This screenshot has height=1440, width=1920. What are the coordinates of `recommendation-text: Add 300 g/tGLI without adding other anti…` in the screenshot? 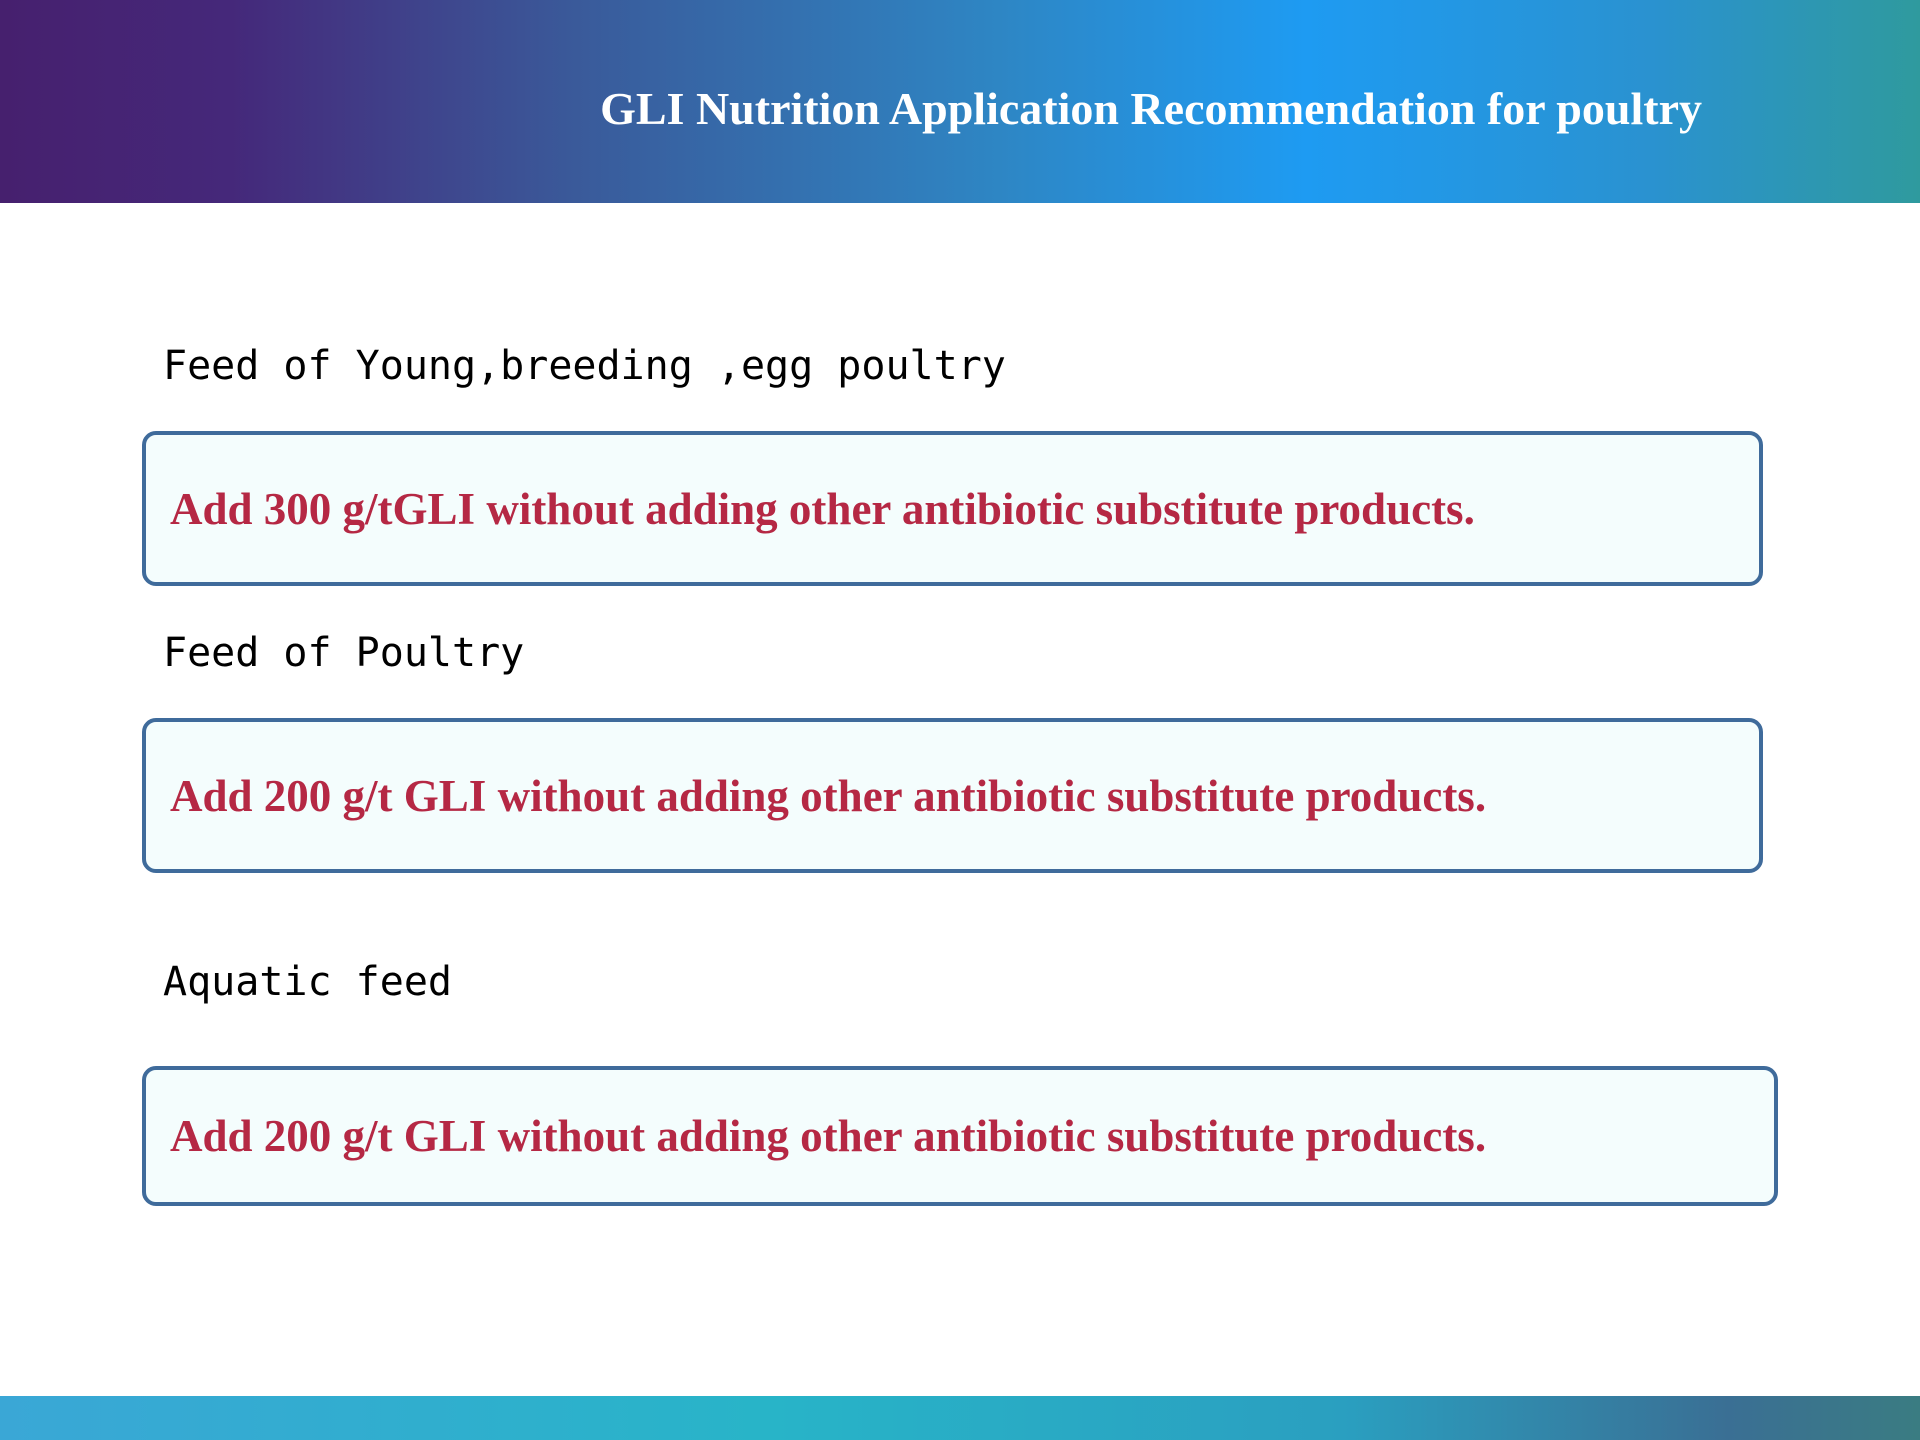 It's located at (822, 508).